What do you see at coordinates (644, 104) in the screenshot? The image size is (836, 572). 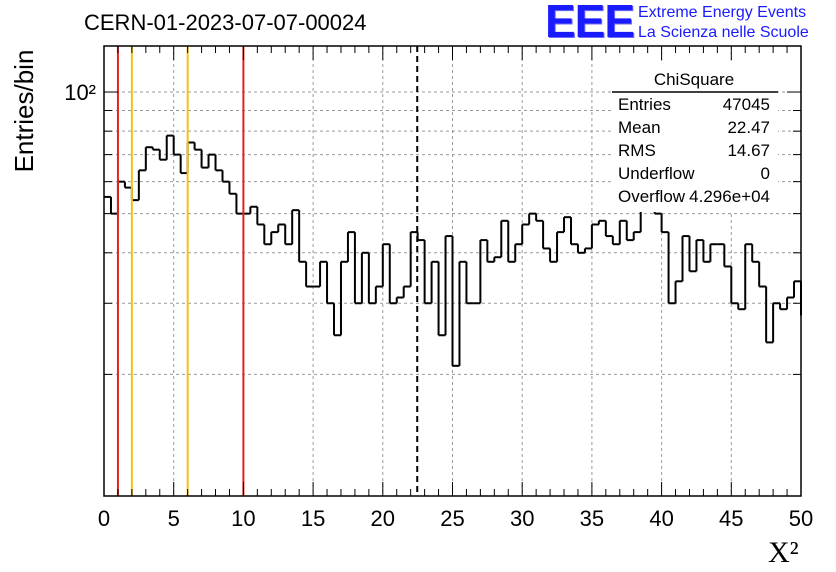 I see `stats-row-label: Entries` at bounding box center [644, 104].